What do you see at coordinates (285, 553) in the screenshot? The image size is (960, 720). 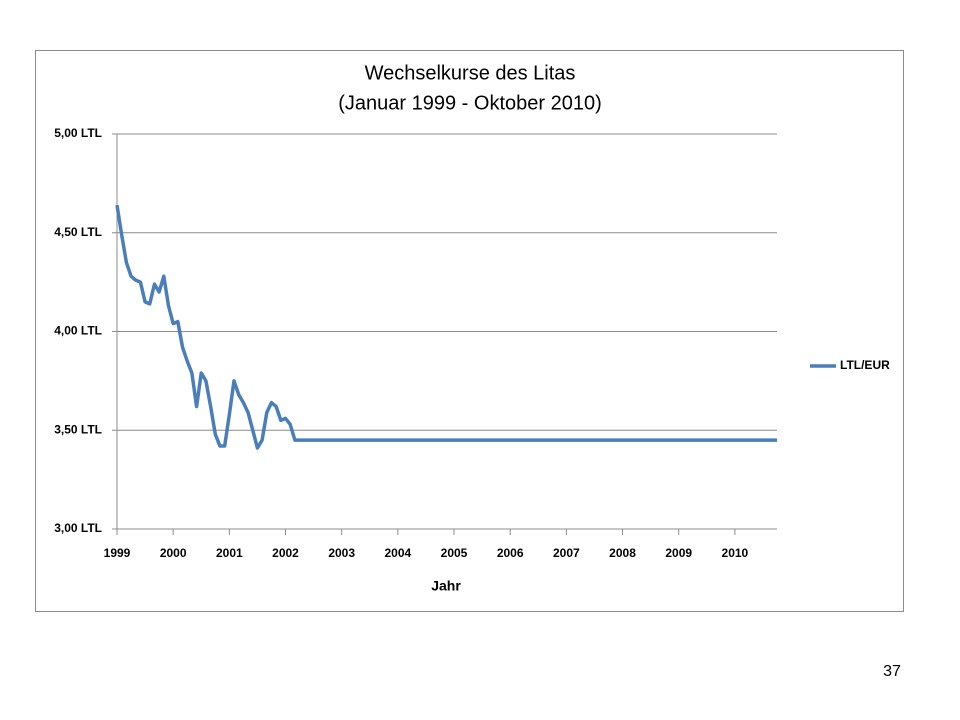 I see `x-tick-label: 2002` at bounding box center [285, 553].